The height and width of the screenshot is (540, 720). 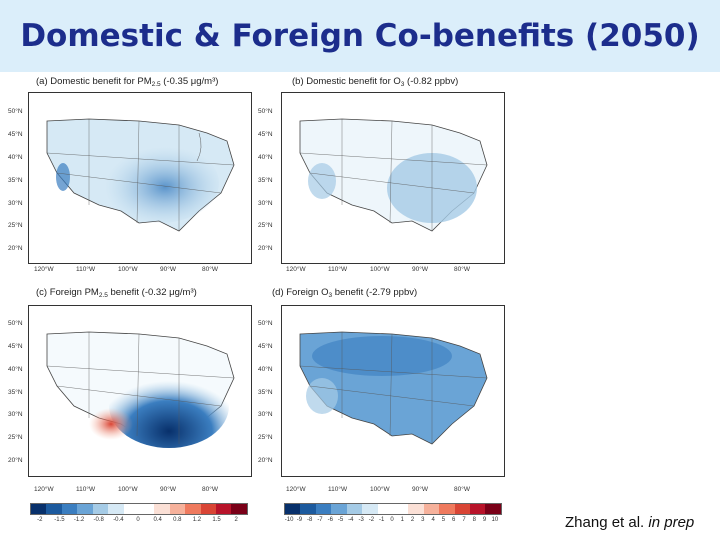 What do you see at coordinates (310, 520) in the screenshot?
I see `colorbar-tick-label: -8` at bounding box center [310, 520].